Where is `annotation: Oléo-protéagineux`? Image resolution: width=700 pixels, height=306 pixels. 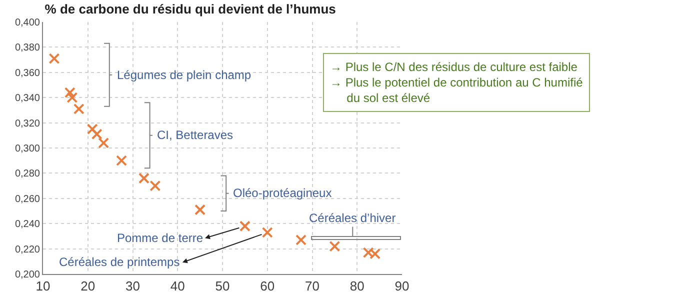 annotation: Oléo-protéagineux is located at coordinates (282, 193).